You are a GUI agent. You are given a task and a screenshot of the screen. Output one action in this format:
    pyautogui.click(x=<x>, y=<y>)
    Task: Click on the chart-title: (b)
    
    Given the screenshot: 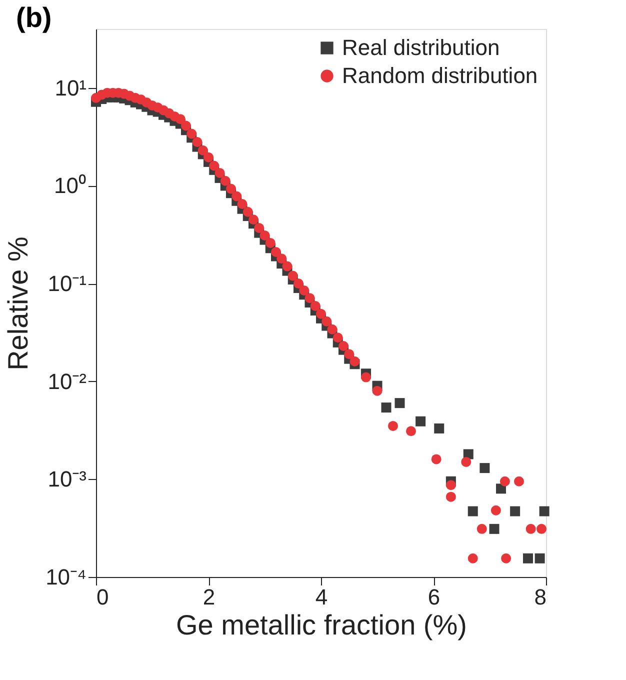 What is the action you would take?
    pyautogui.click(x=34, y=17)
    